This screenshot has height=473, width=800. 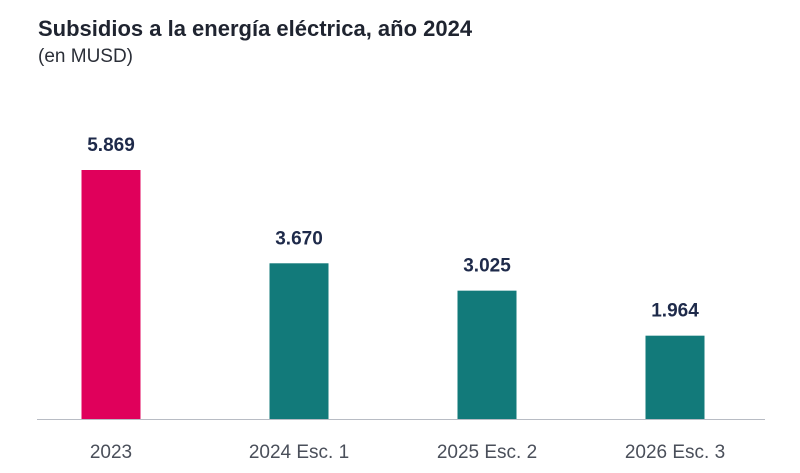 What do you see at coordinates (111, 145) in the screenshot?
I see `data-label-0: 5.869` at bounding box center [111, 145].